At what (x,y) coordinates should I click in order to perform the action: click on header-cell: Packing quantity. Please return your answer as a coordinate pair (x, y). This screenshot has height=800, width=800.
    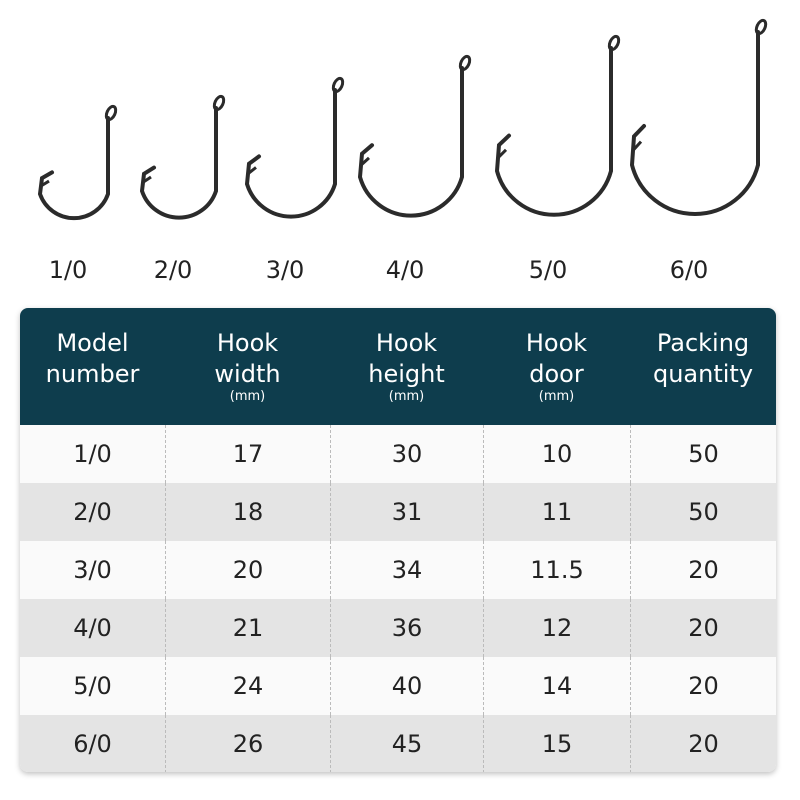
    Looking at the image, I should click on (703, 366).